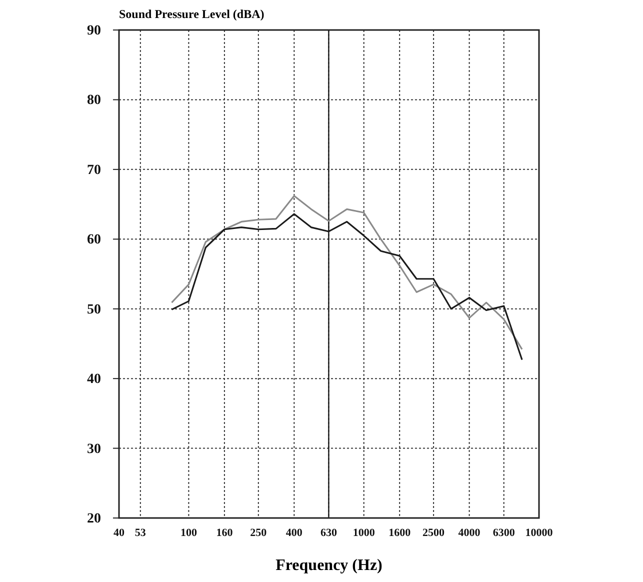 The image size is (643, 582). I want to click on x-tick-label: 400, so click(294, 532).